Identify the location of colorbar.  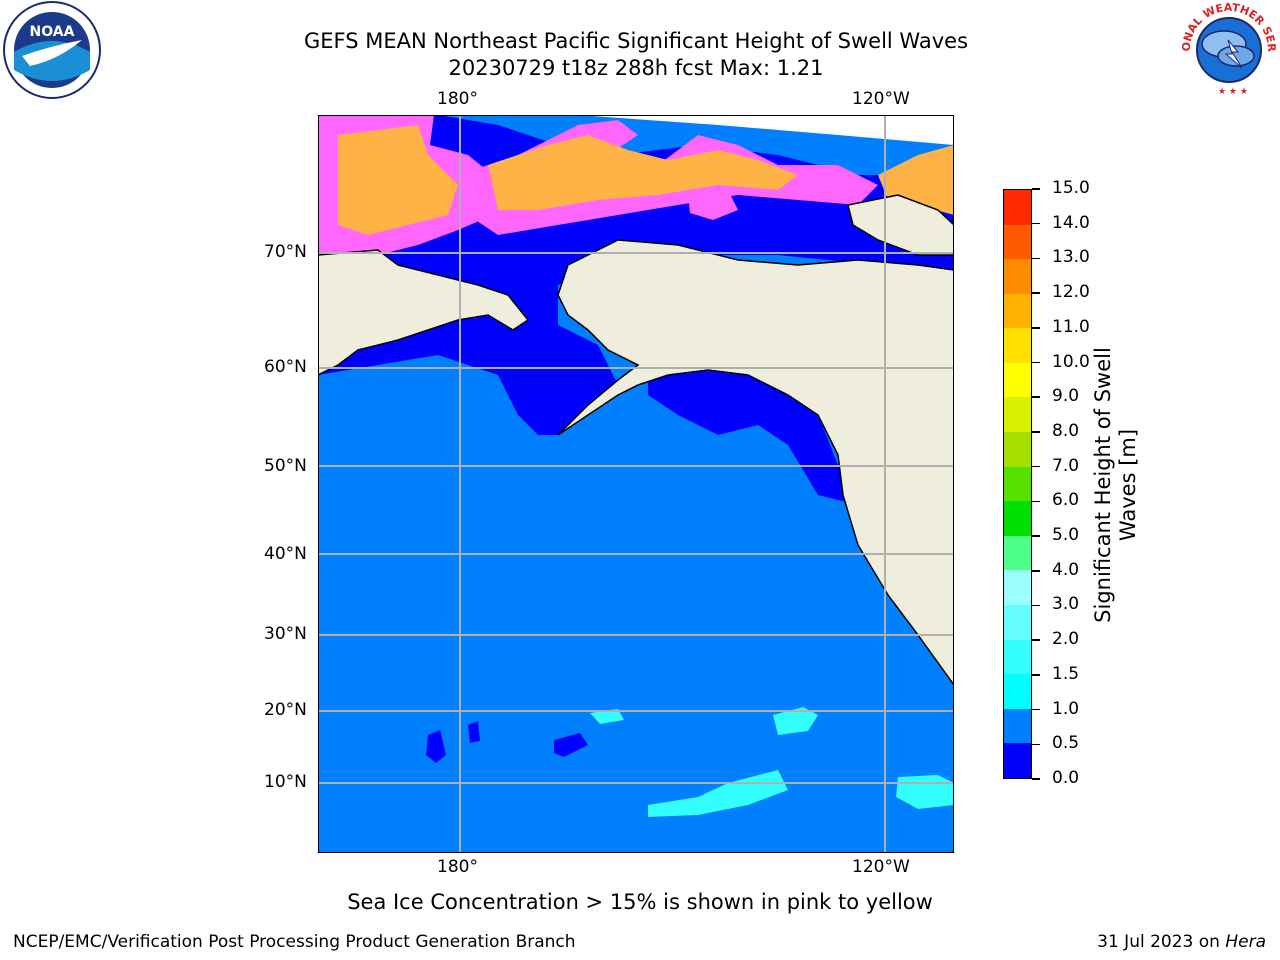
(1017, 484).